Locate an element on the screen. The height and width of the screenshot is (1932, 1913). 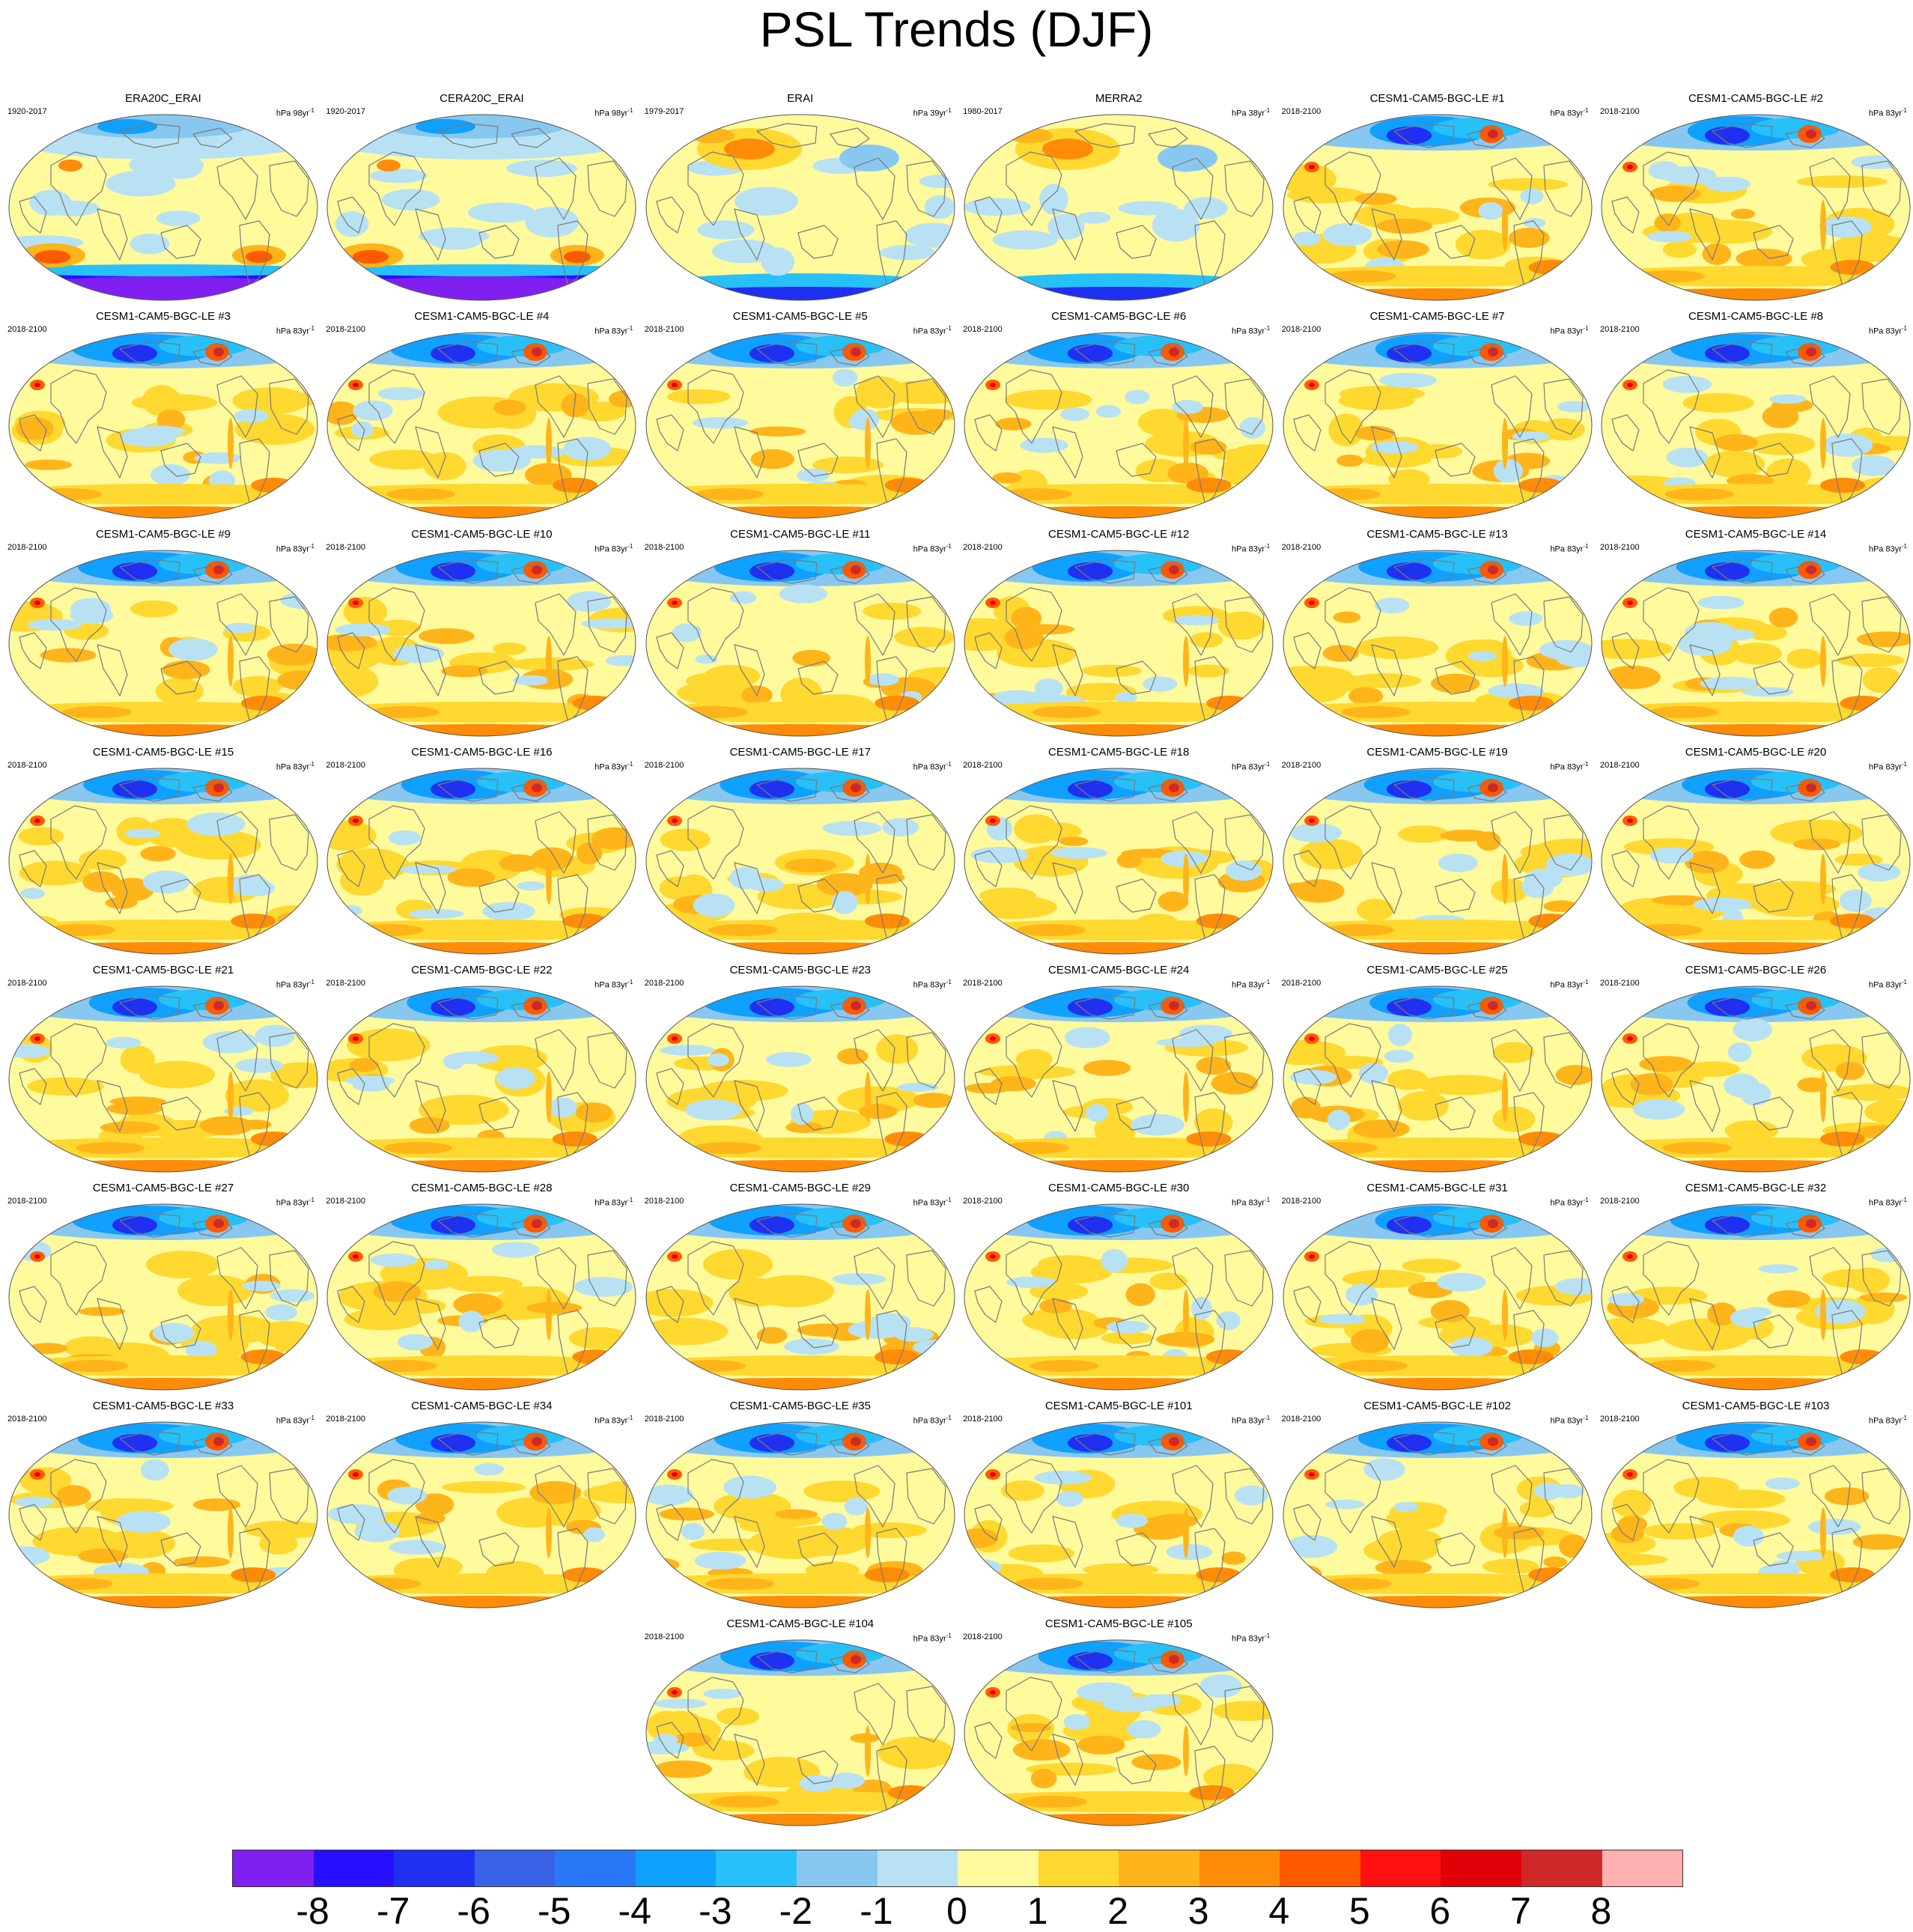
panel-title: CESM1-CAM5-BGC-LE #103 is located at coordinates (1756, 1406).